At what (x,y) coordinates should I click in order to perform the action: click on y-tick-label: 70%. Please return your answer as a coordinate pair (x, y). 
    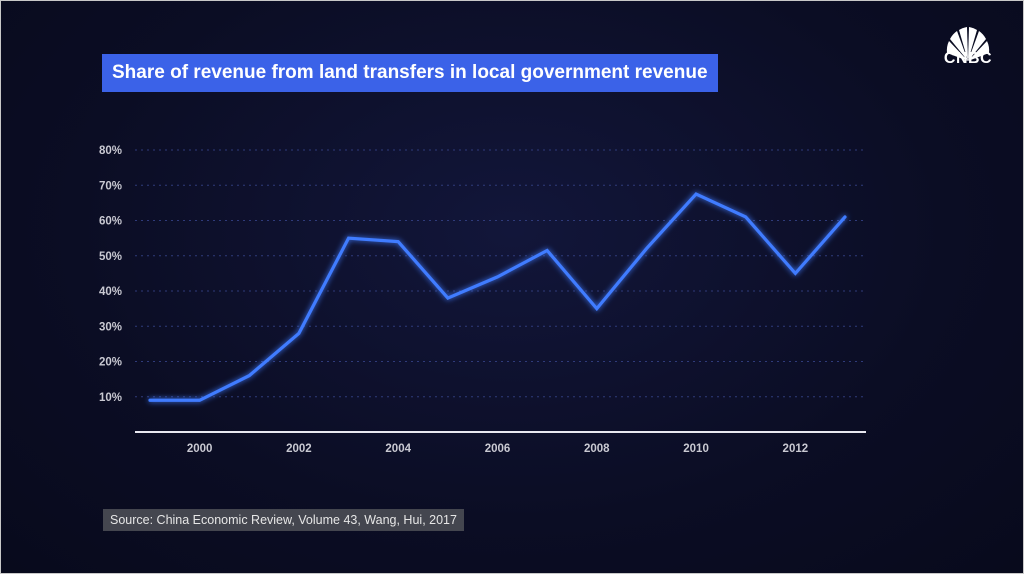
    Looking at the image, I should click on (110, 186).